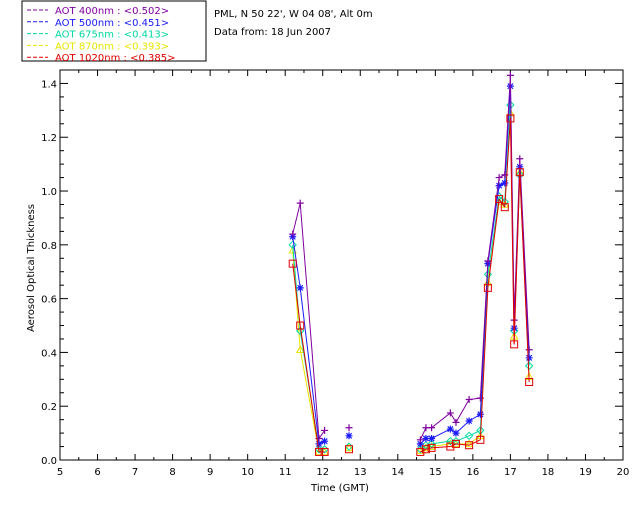 The height and width of the screenshot is (512, 640). What do you see at coordinates (31, 268) in the screenshot?
I see `y-axis-label: Aerosol Optical Thickness` at bounding box center [31, 268].